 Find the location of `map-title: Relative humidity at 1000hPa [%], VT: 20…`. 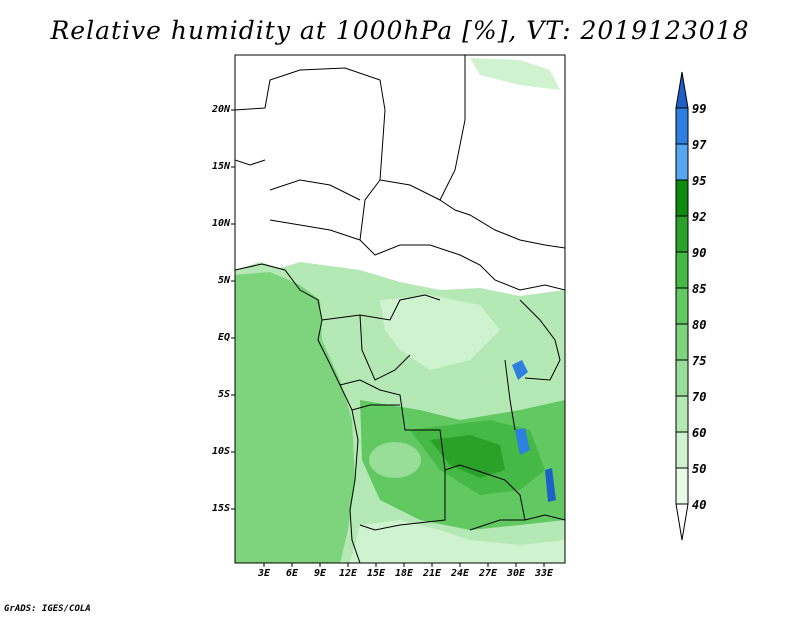

map-title: Relative humidity at 1000hPa [%], VT: 20… is located at coordinates (400, 30).